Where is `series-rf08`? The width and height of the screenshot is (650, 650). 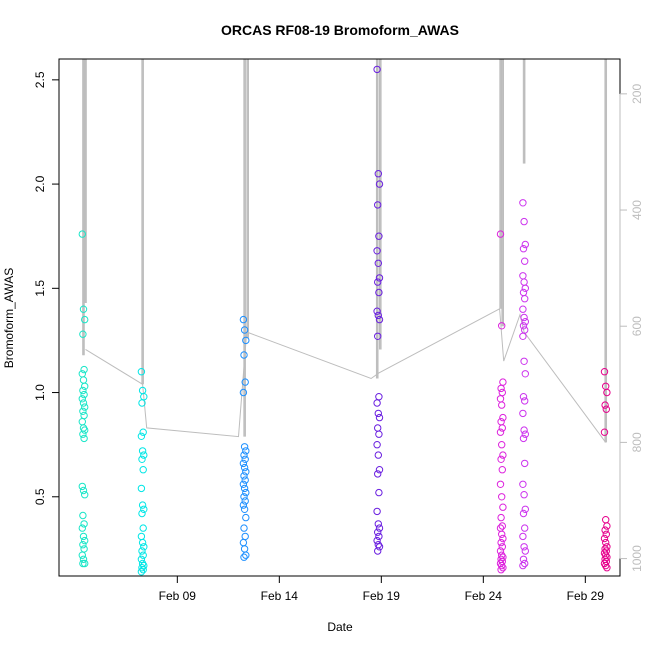
series-rf08 is located at coordinates (83, 399).